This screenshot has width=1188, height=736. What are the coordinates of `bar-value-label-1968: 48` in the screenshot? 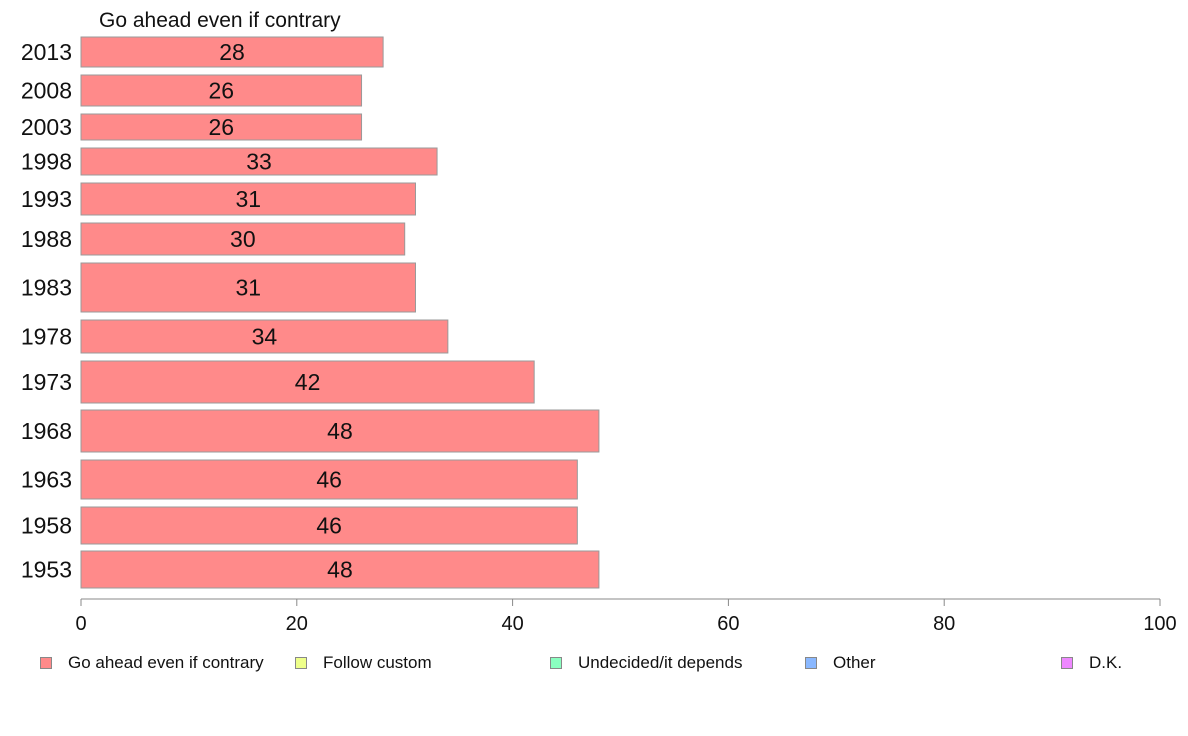 It's located at (340, 431).